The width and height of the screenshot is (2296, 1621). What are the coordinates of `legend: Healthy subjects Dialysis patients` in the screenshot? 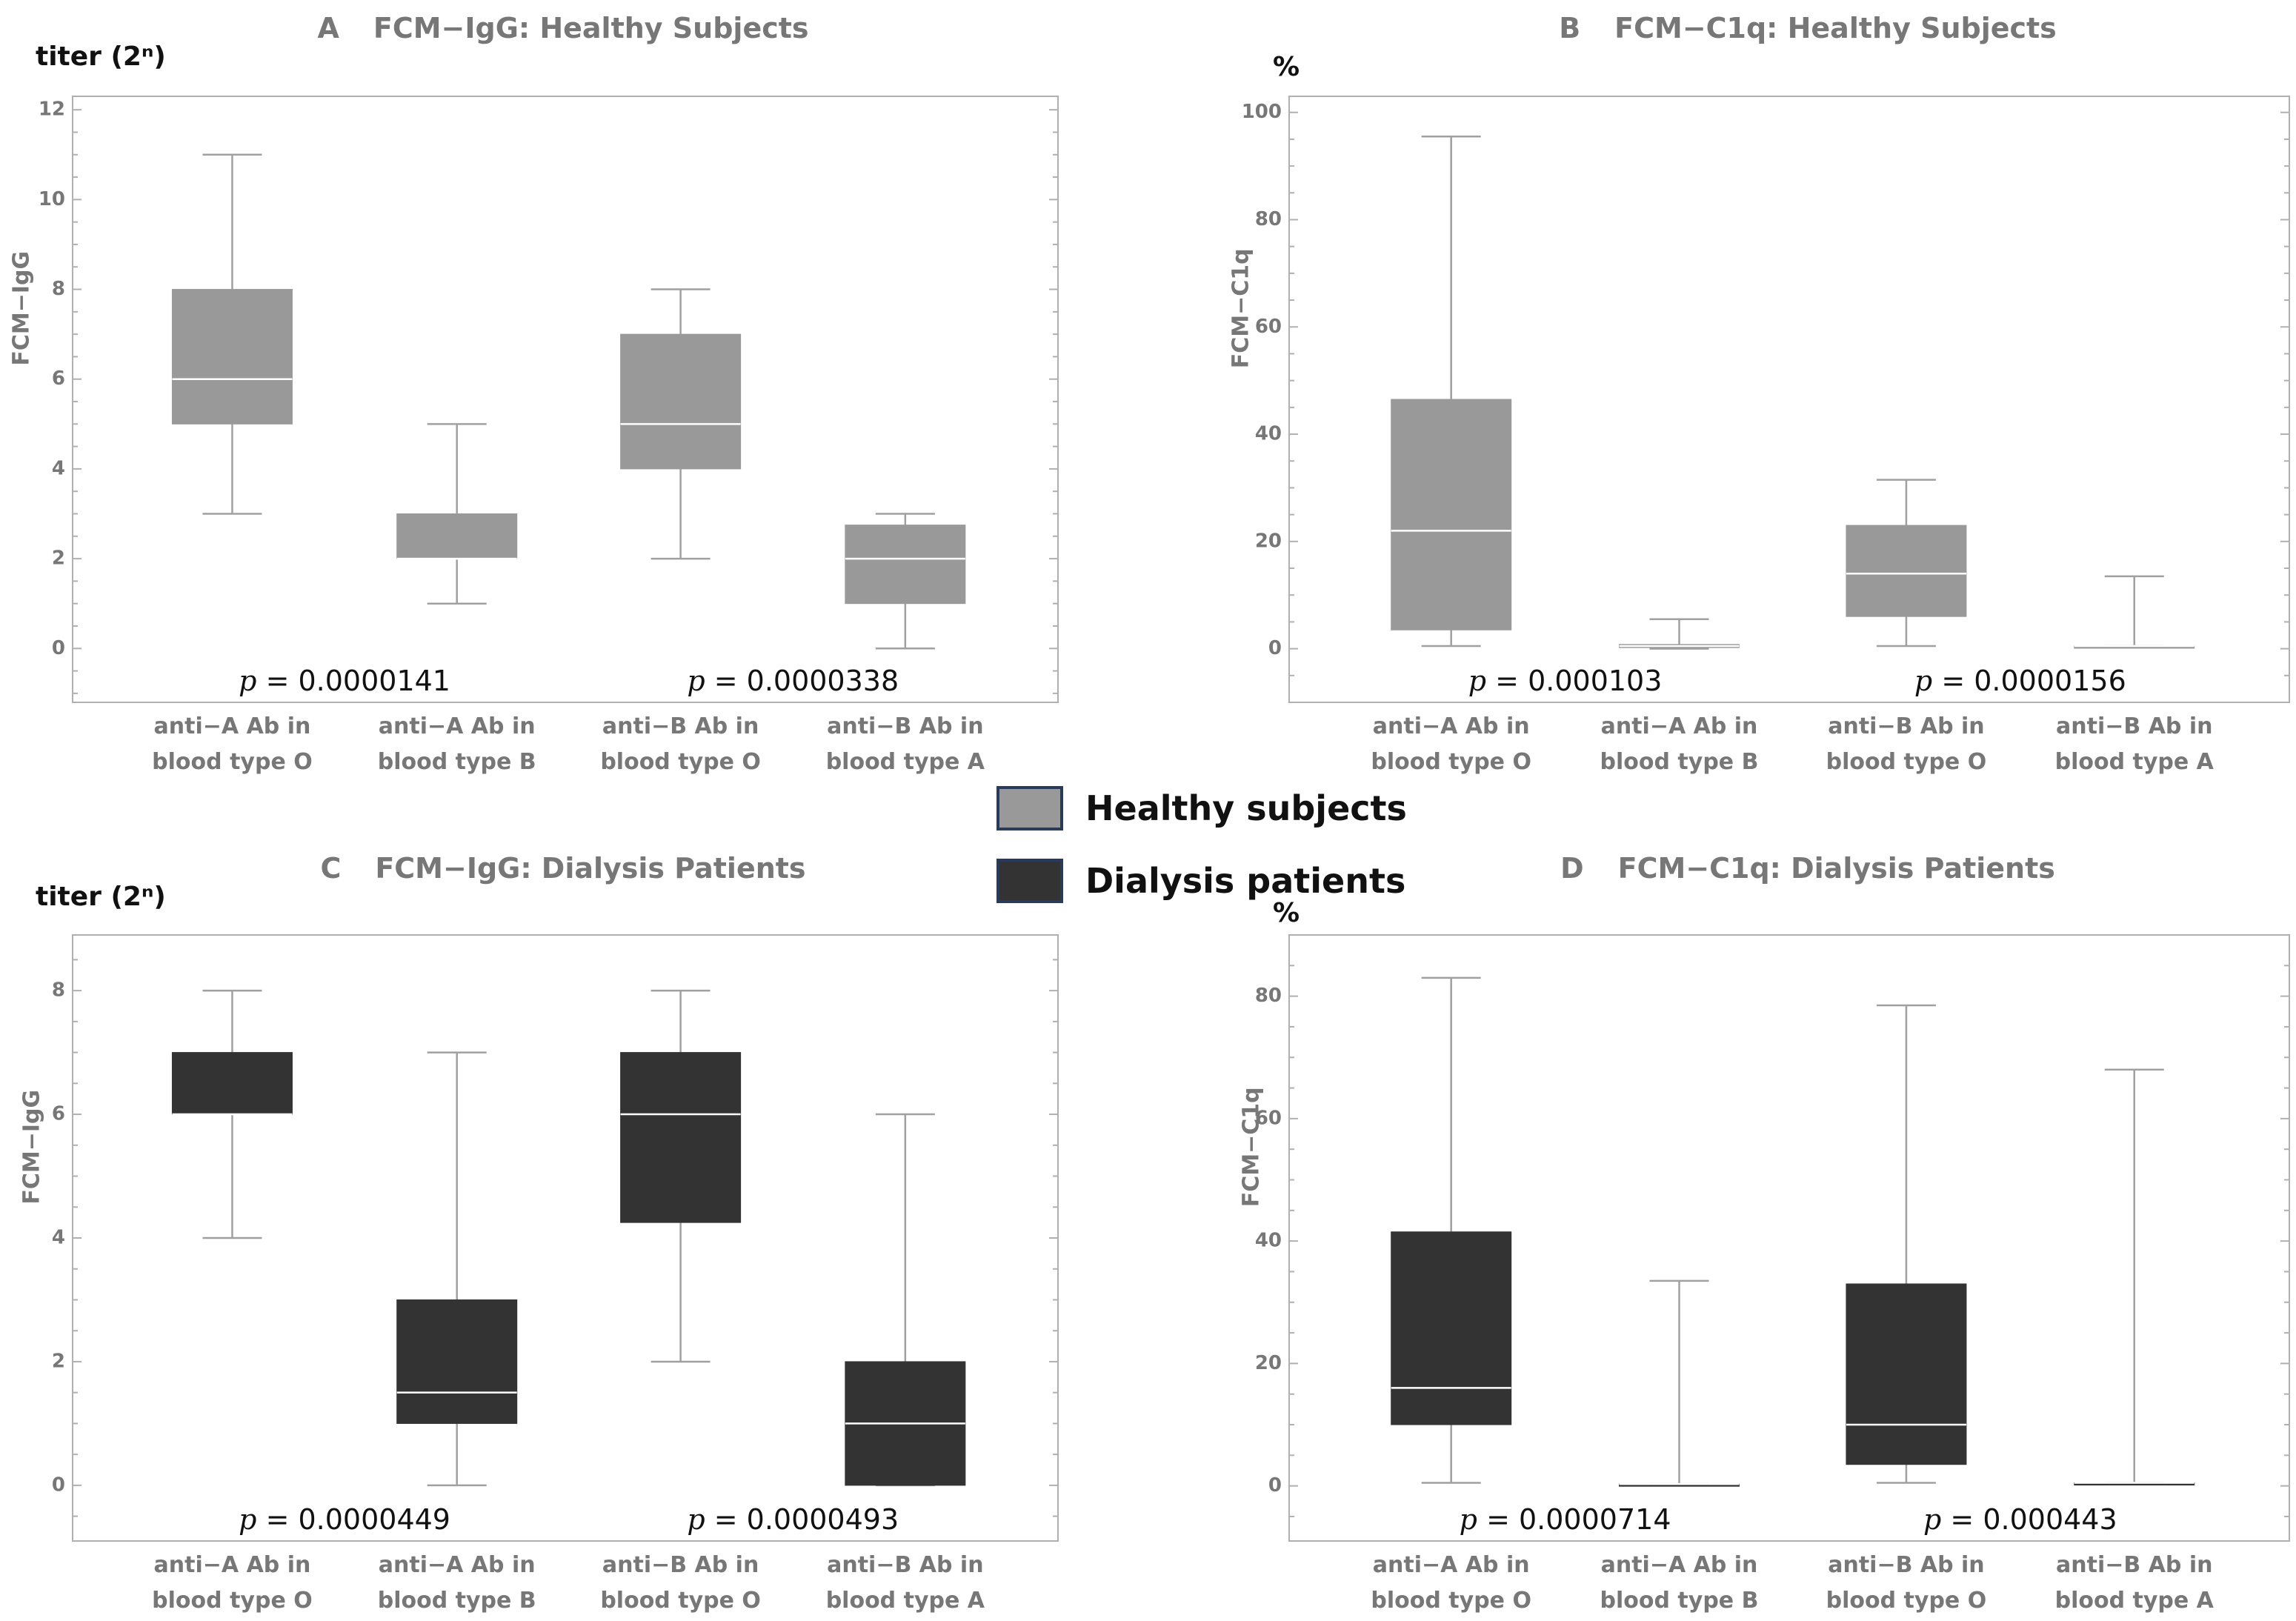 It's located at (1201, 845).